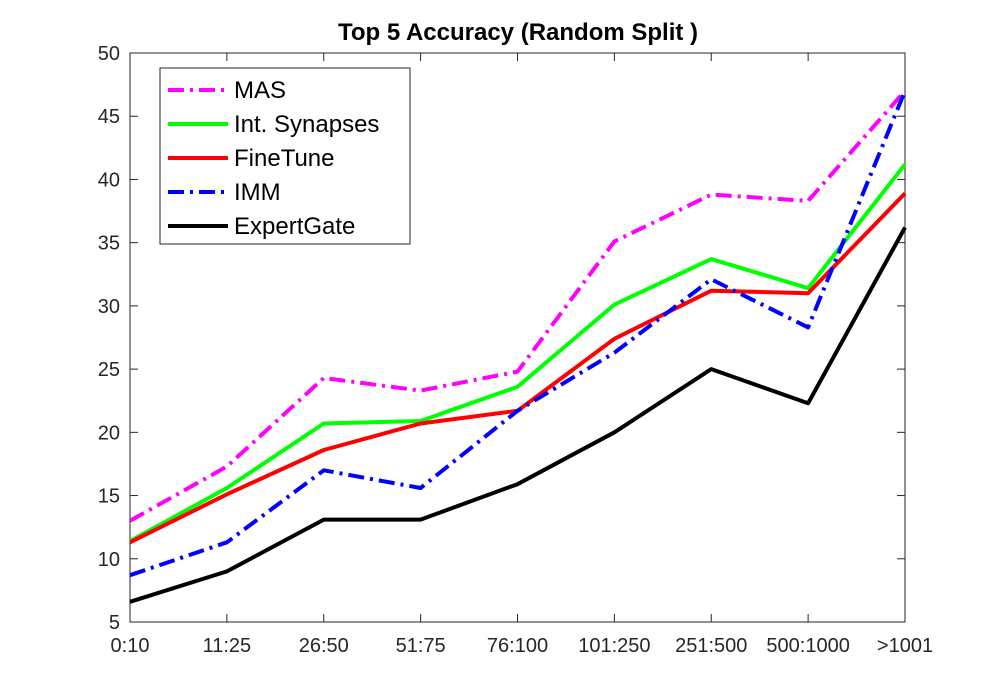  I want to click on y-tick-label: 50, so click(109, 54).